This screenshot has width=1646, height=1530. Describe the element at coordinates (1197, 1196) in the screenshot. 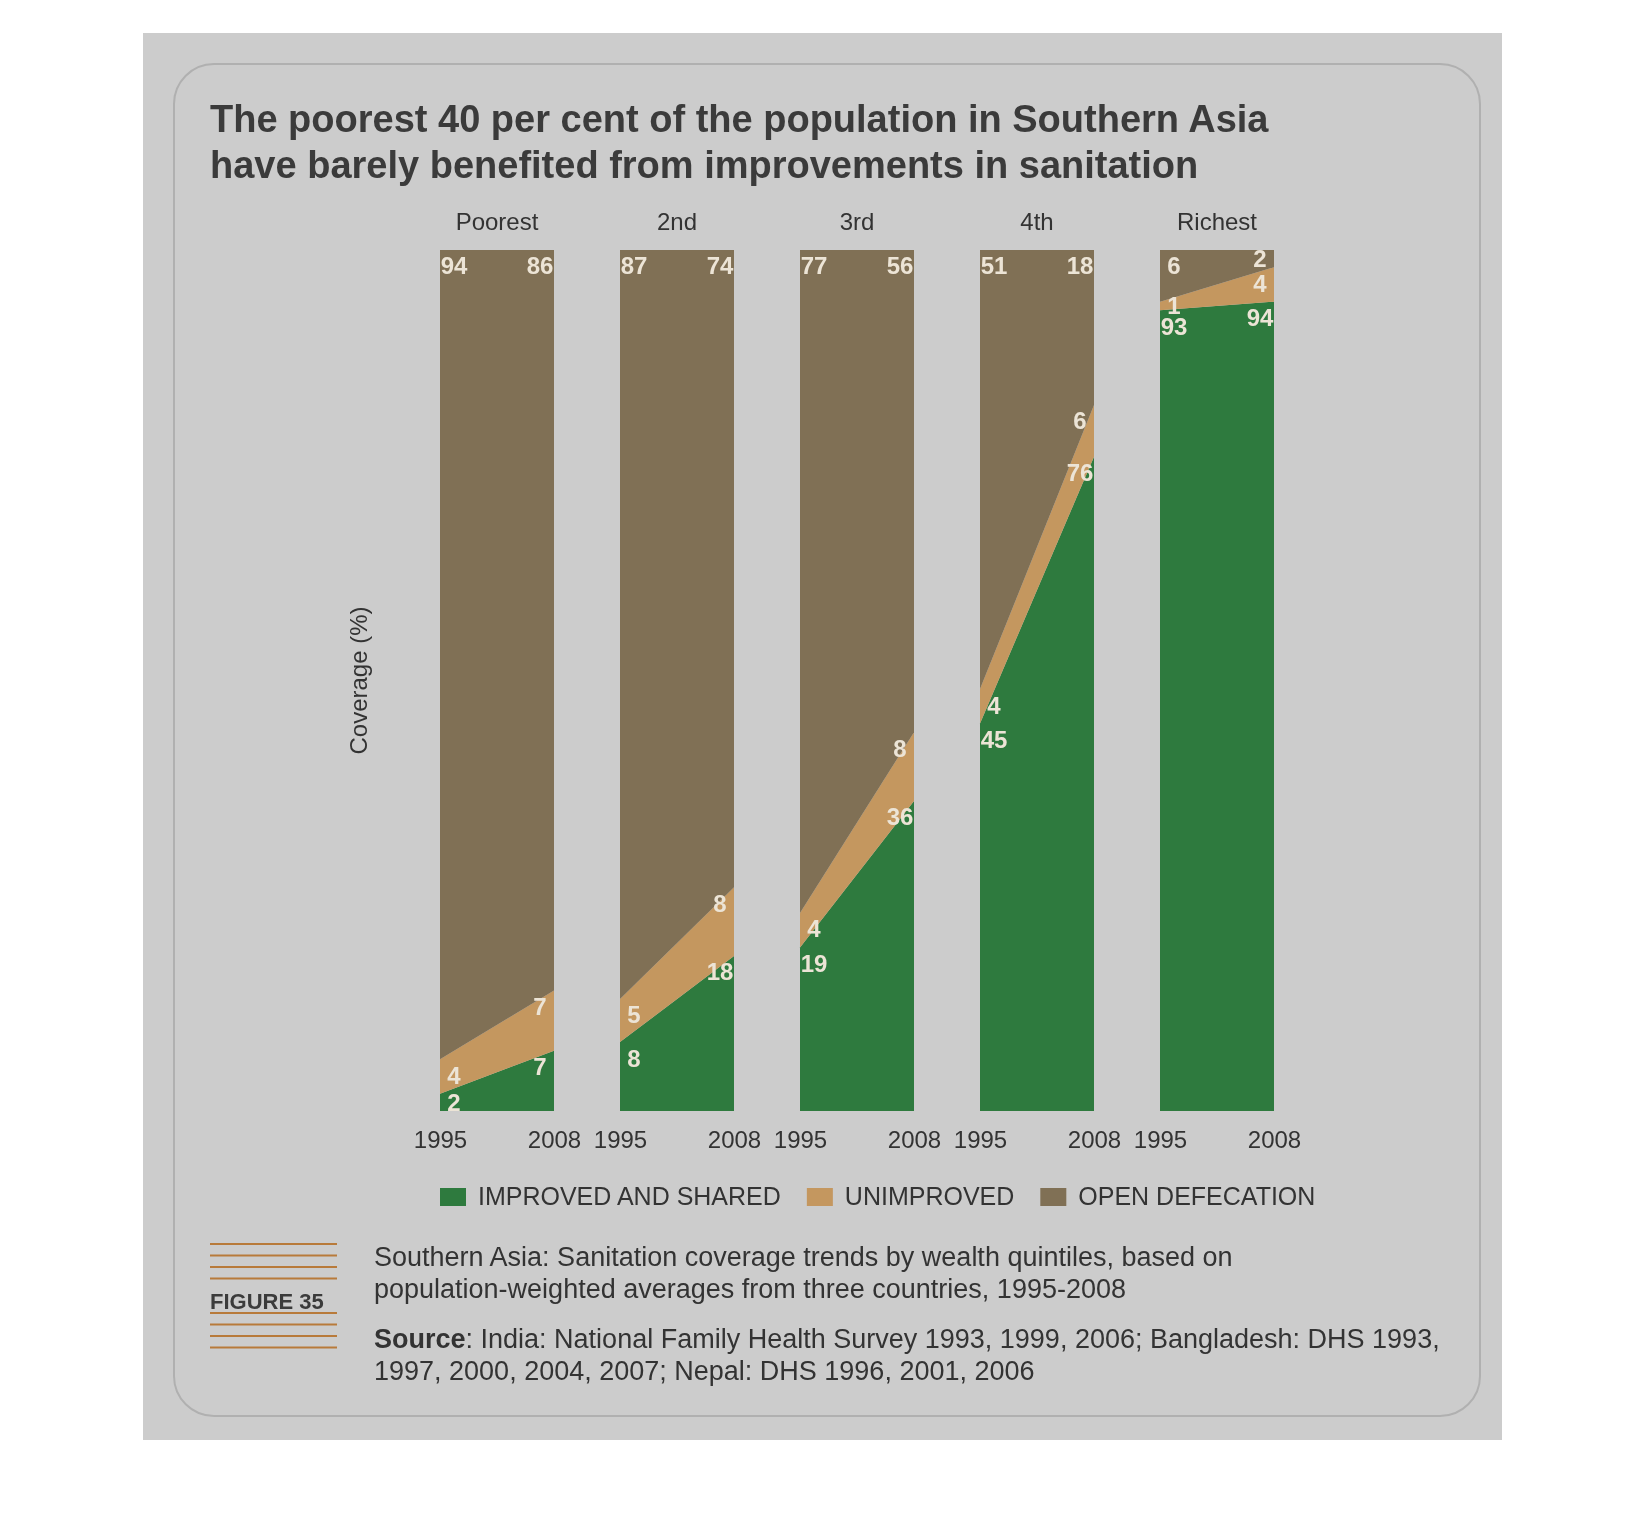

I see `legend-label: OPEN DEFECATION` at that location.